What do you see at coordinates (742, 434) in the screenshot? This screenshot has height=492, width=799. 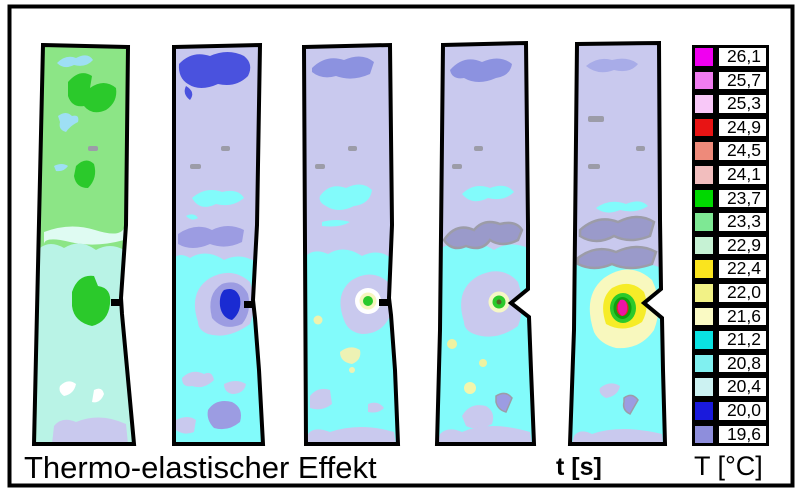 I see `legend-value: 19,6` at bounding box center [742, 434].